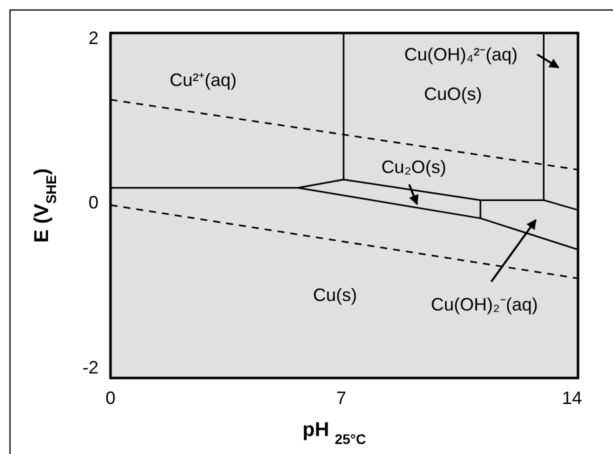 The width and height of the screenshot is (613, 454). I want to click on annotation: Cu(OH)₂⁻(aq), so click(484, 304).